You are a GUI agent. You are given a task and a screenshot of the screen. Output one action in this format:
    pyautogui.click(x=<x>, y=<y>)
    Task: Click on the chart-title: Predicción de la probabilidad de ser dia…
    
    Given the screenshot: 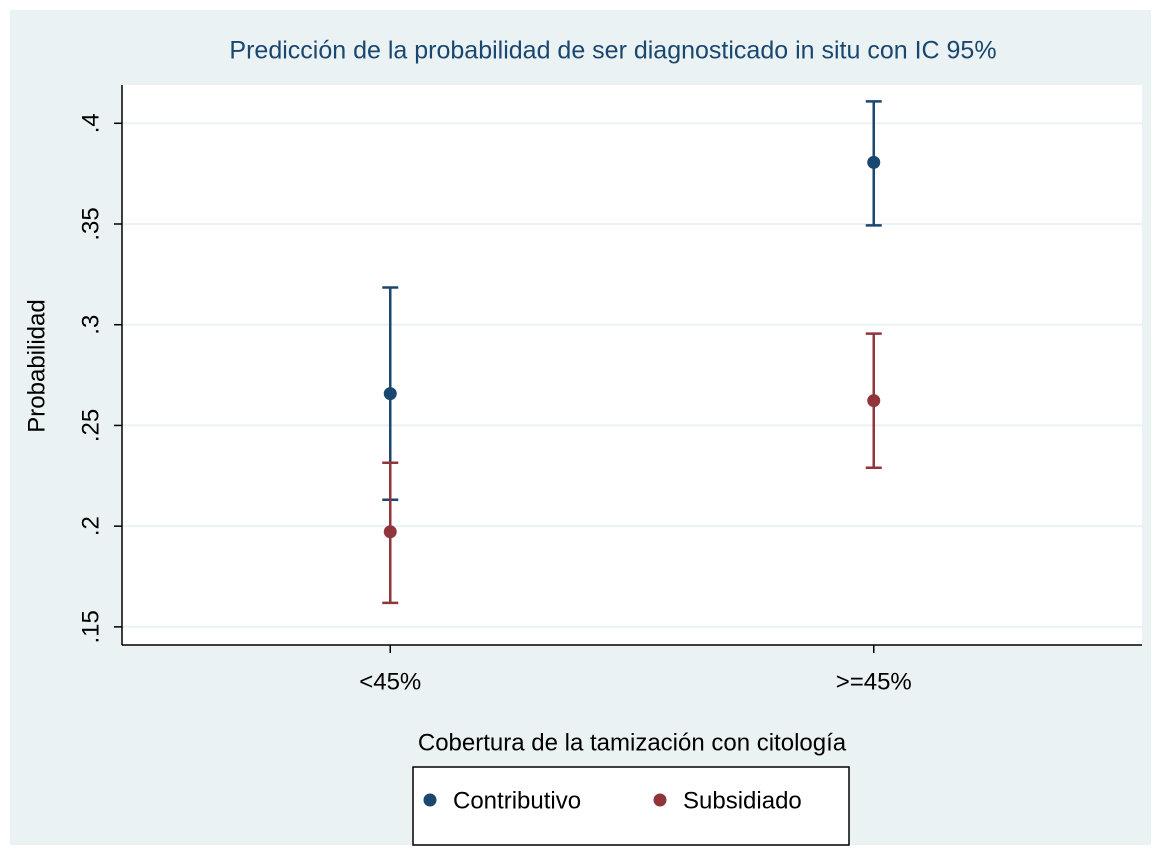 What is the action you would take?
    pyautogui.click(x=612, y=51)
    